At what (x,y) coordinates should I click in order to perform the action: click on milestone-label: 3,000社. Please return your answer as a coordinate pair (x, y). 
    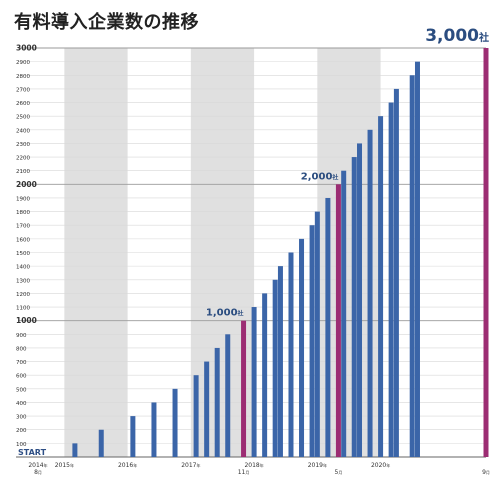
    Looking at the image, I should click on (457, 36).